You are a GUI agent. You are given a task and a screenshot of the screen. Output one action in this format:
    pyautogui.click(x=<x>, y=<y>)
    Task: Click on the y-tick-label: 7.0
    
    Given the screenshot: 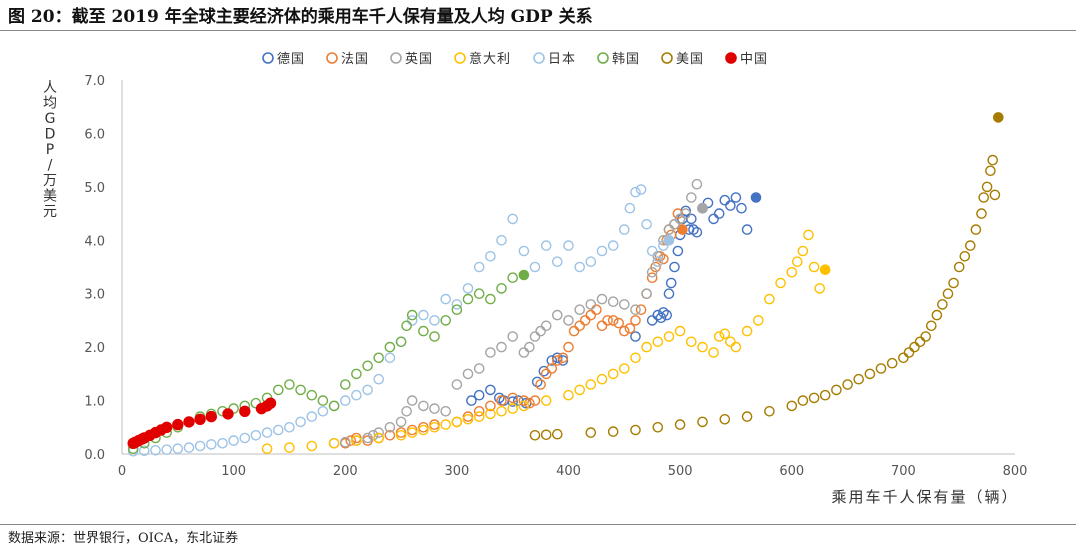 What is the action you would take?
    pyautogui.click(x=94, y=81)
    